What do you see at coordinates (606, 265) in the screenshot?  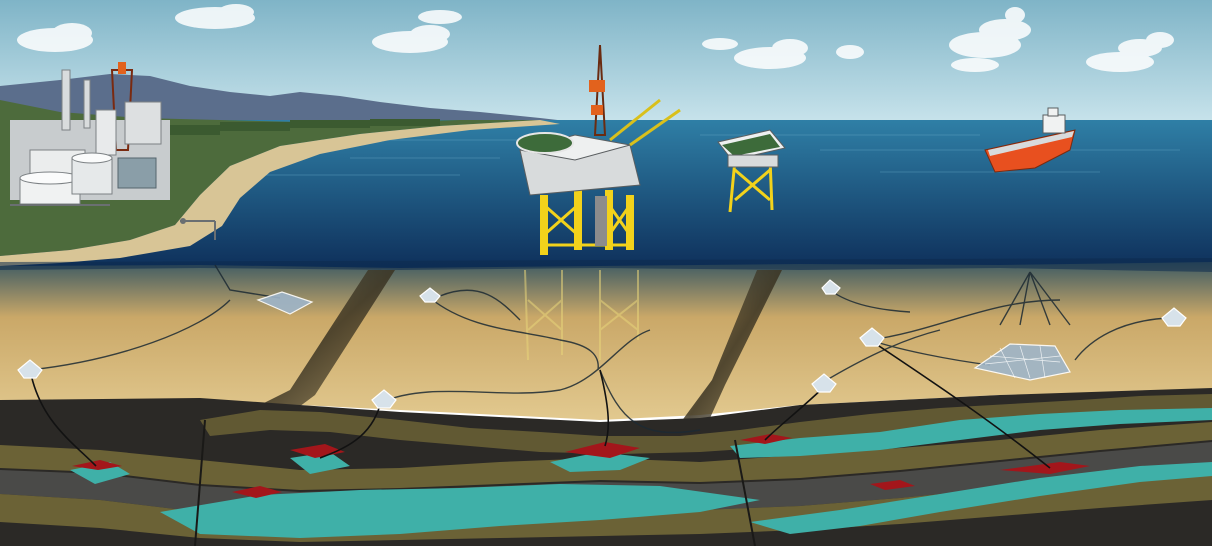 I see `seabed-shadow` at bounding box center [606, 265].